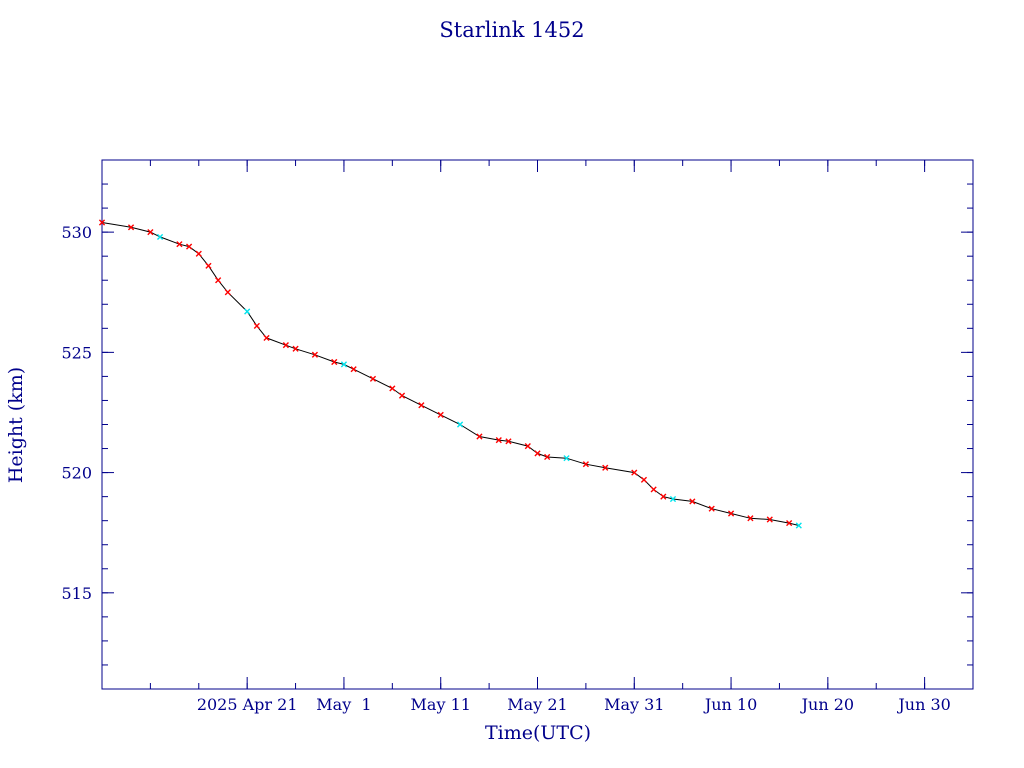 The image size is (1024, 768). What do you see at coordinates (16, 425) in the screenshot?
I see `y-axis-label: Height (km)` at bounding box center [16, 425].